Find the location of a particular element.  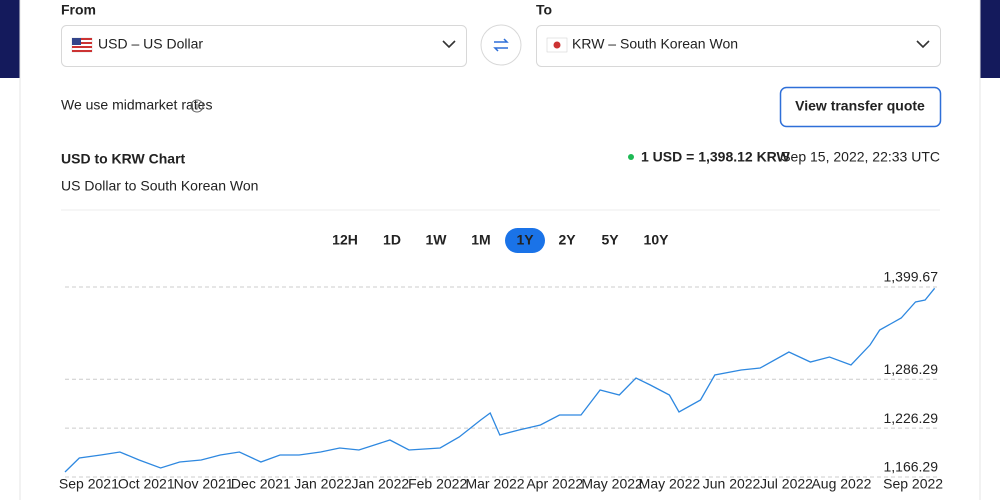

swap-button is located at coordinates (501, 45).